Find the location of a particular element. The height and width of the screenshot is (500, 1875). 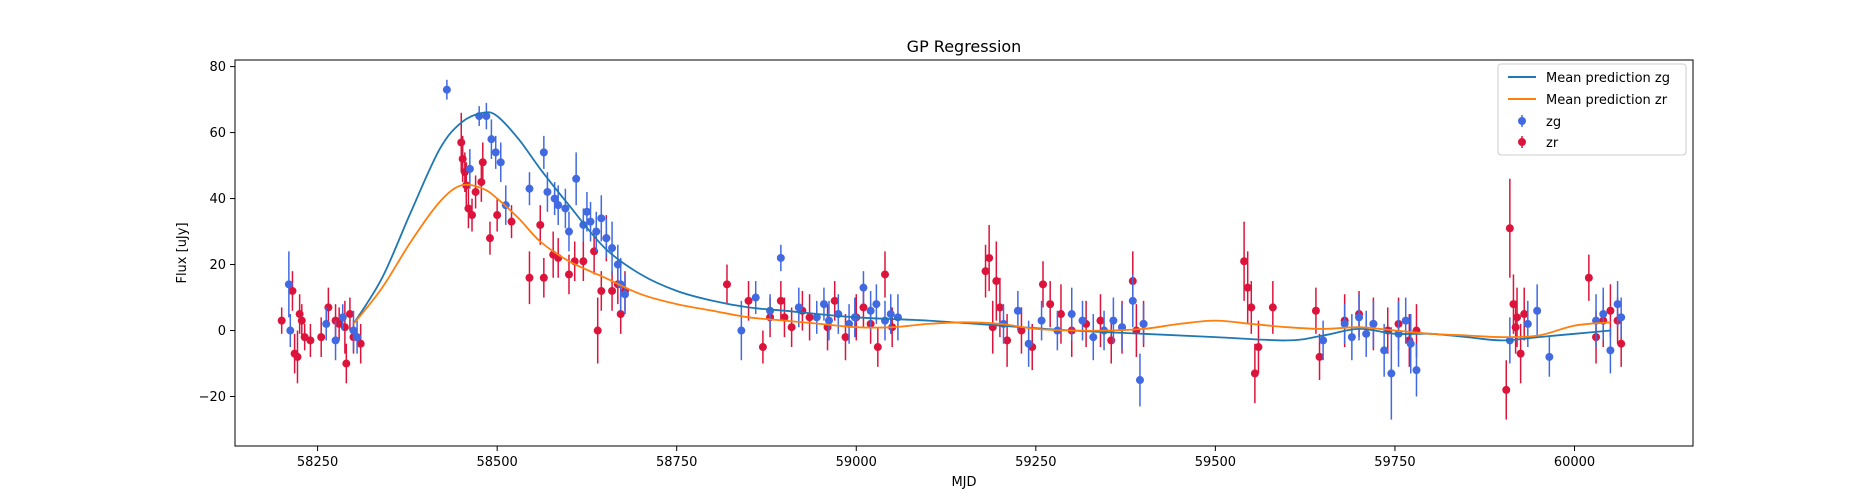

x-tick-label: 58500 is located at coordinates (496, 462).